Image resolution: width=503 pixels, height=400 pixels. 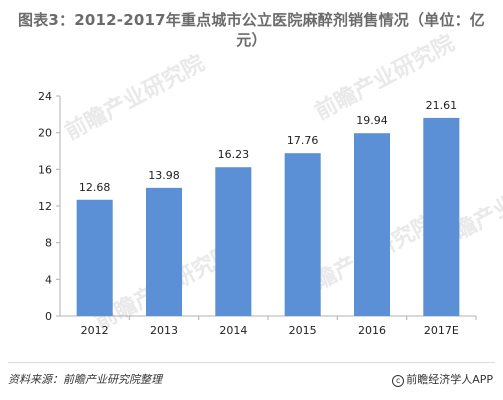 I want to click on x-tick-label: 2014, so click(x=233, y=330).